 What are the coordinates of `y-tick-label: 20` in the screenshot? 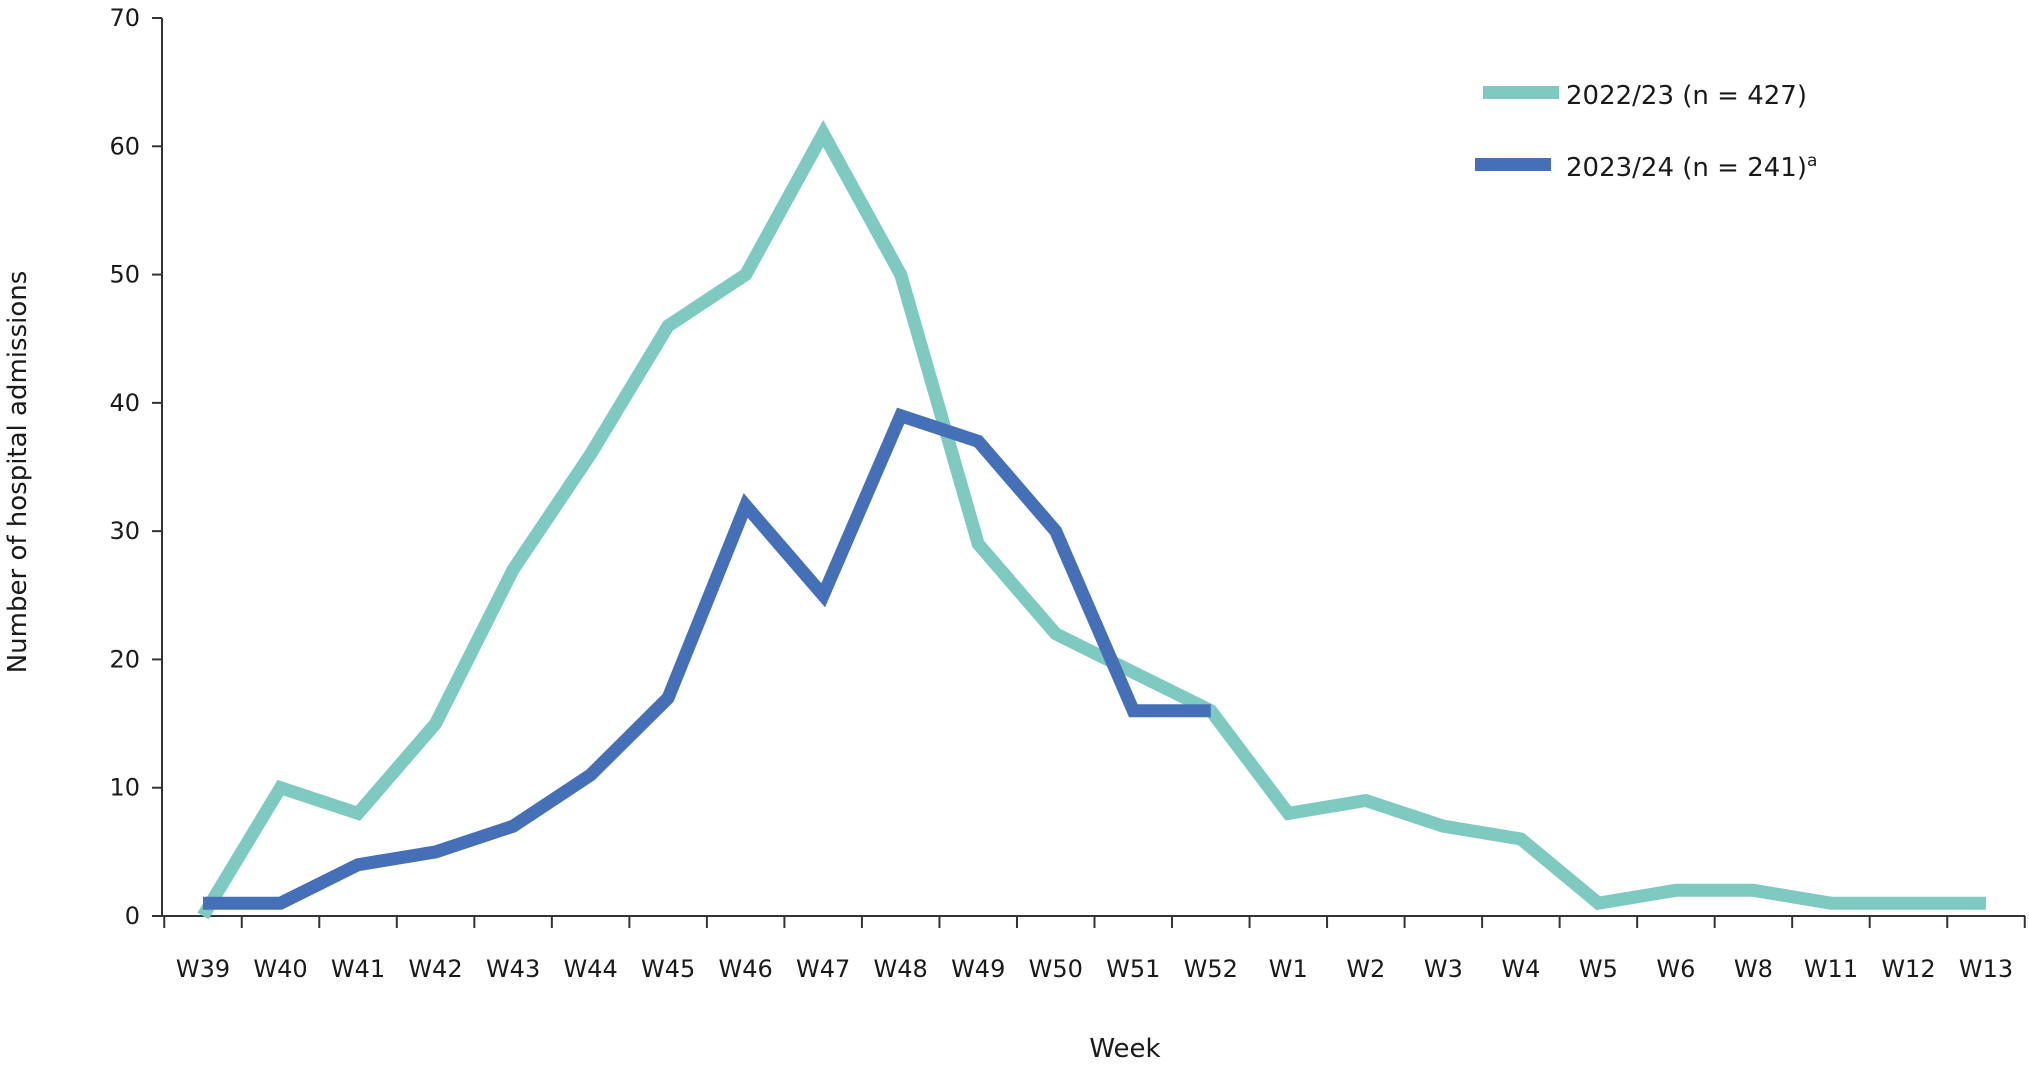 It's located at (124, 659).